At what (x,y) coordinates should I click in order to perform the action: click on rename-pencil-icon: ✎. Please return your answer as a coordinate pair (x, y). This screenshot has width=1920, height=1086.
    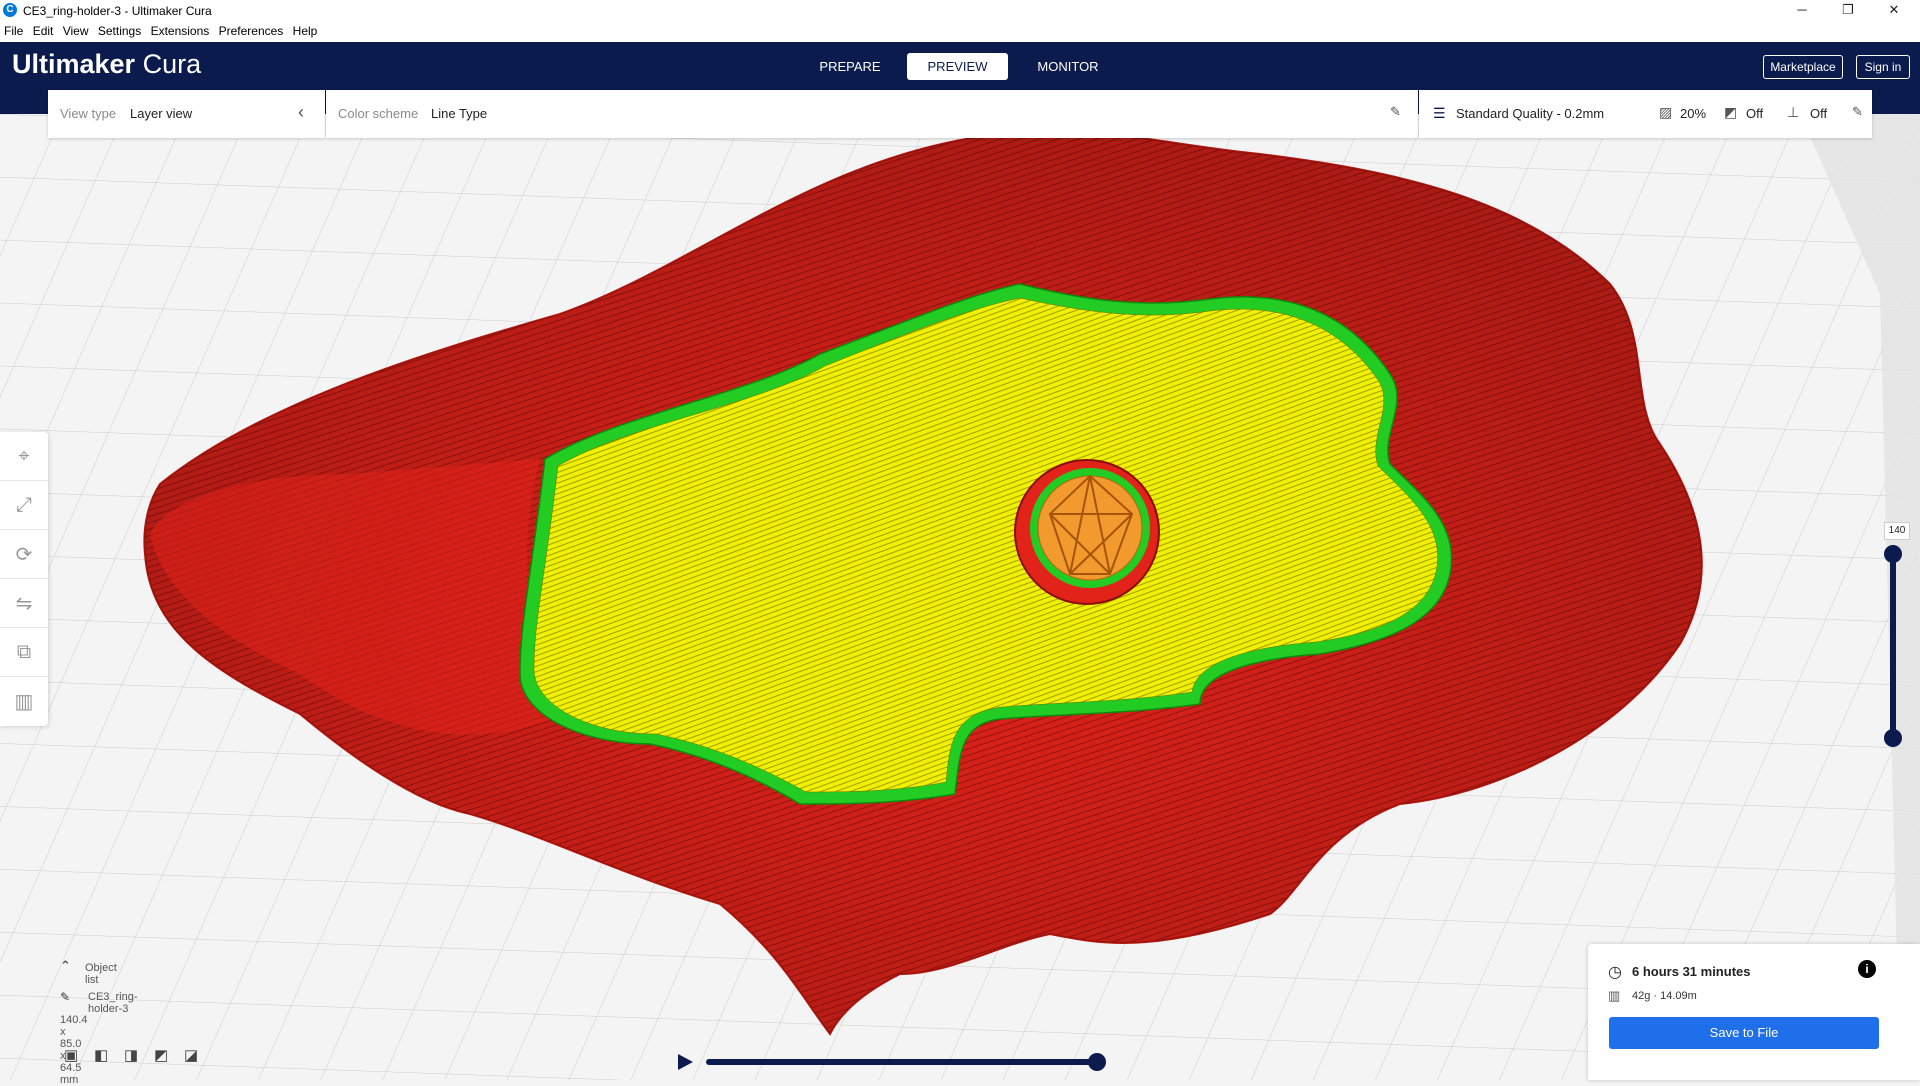
    Looking at the image, I should click on (65, 997).